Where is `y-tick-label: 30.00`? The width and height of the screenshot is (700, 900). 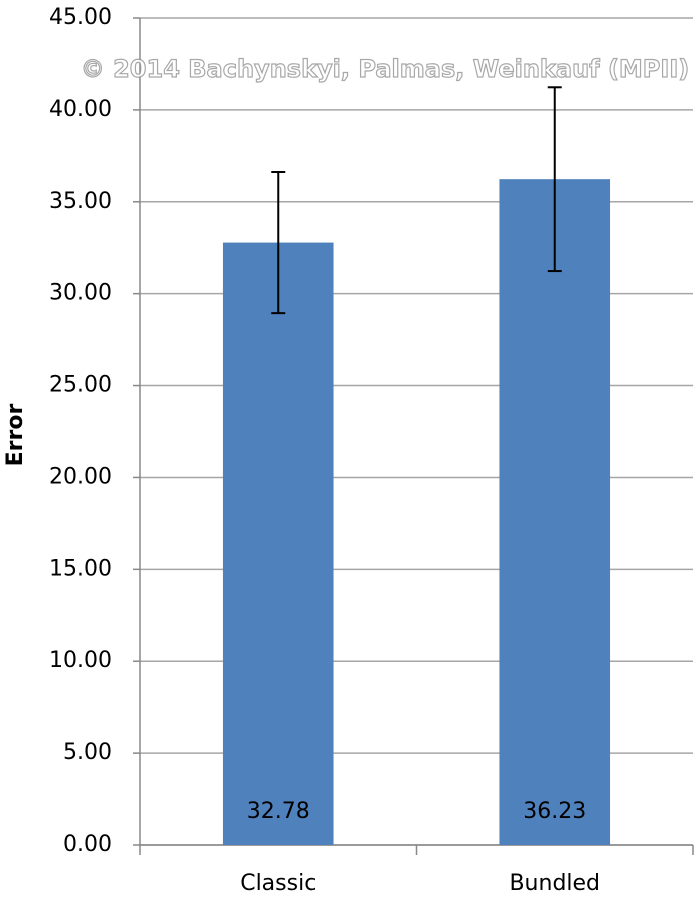 y-tick-label: 30.00 is located at coordinates (80, 293).